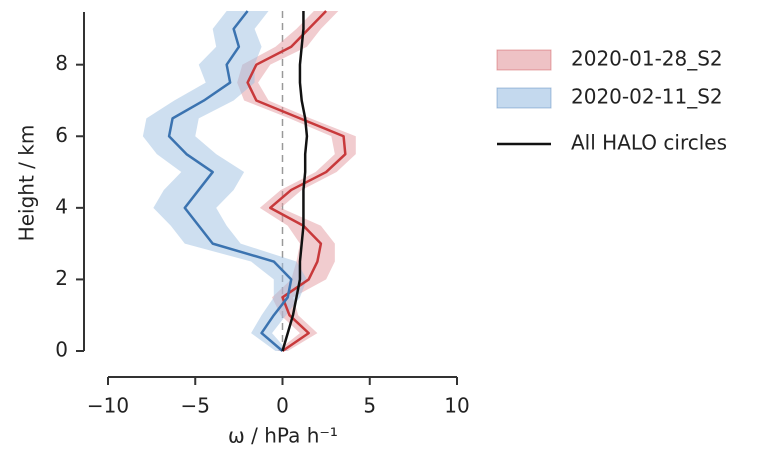 This screenshot has height=457, width=774. I want to click on legend-label: 2020-01-28_S2, so click(647, 59).